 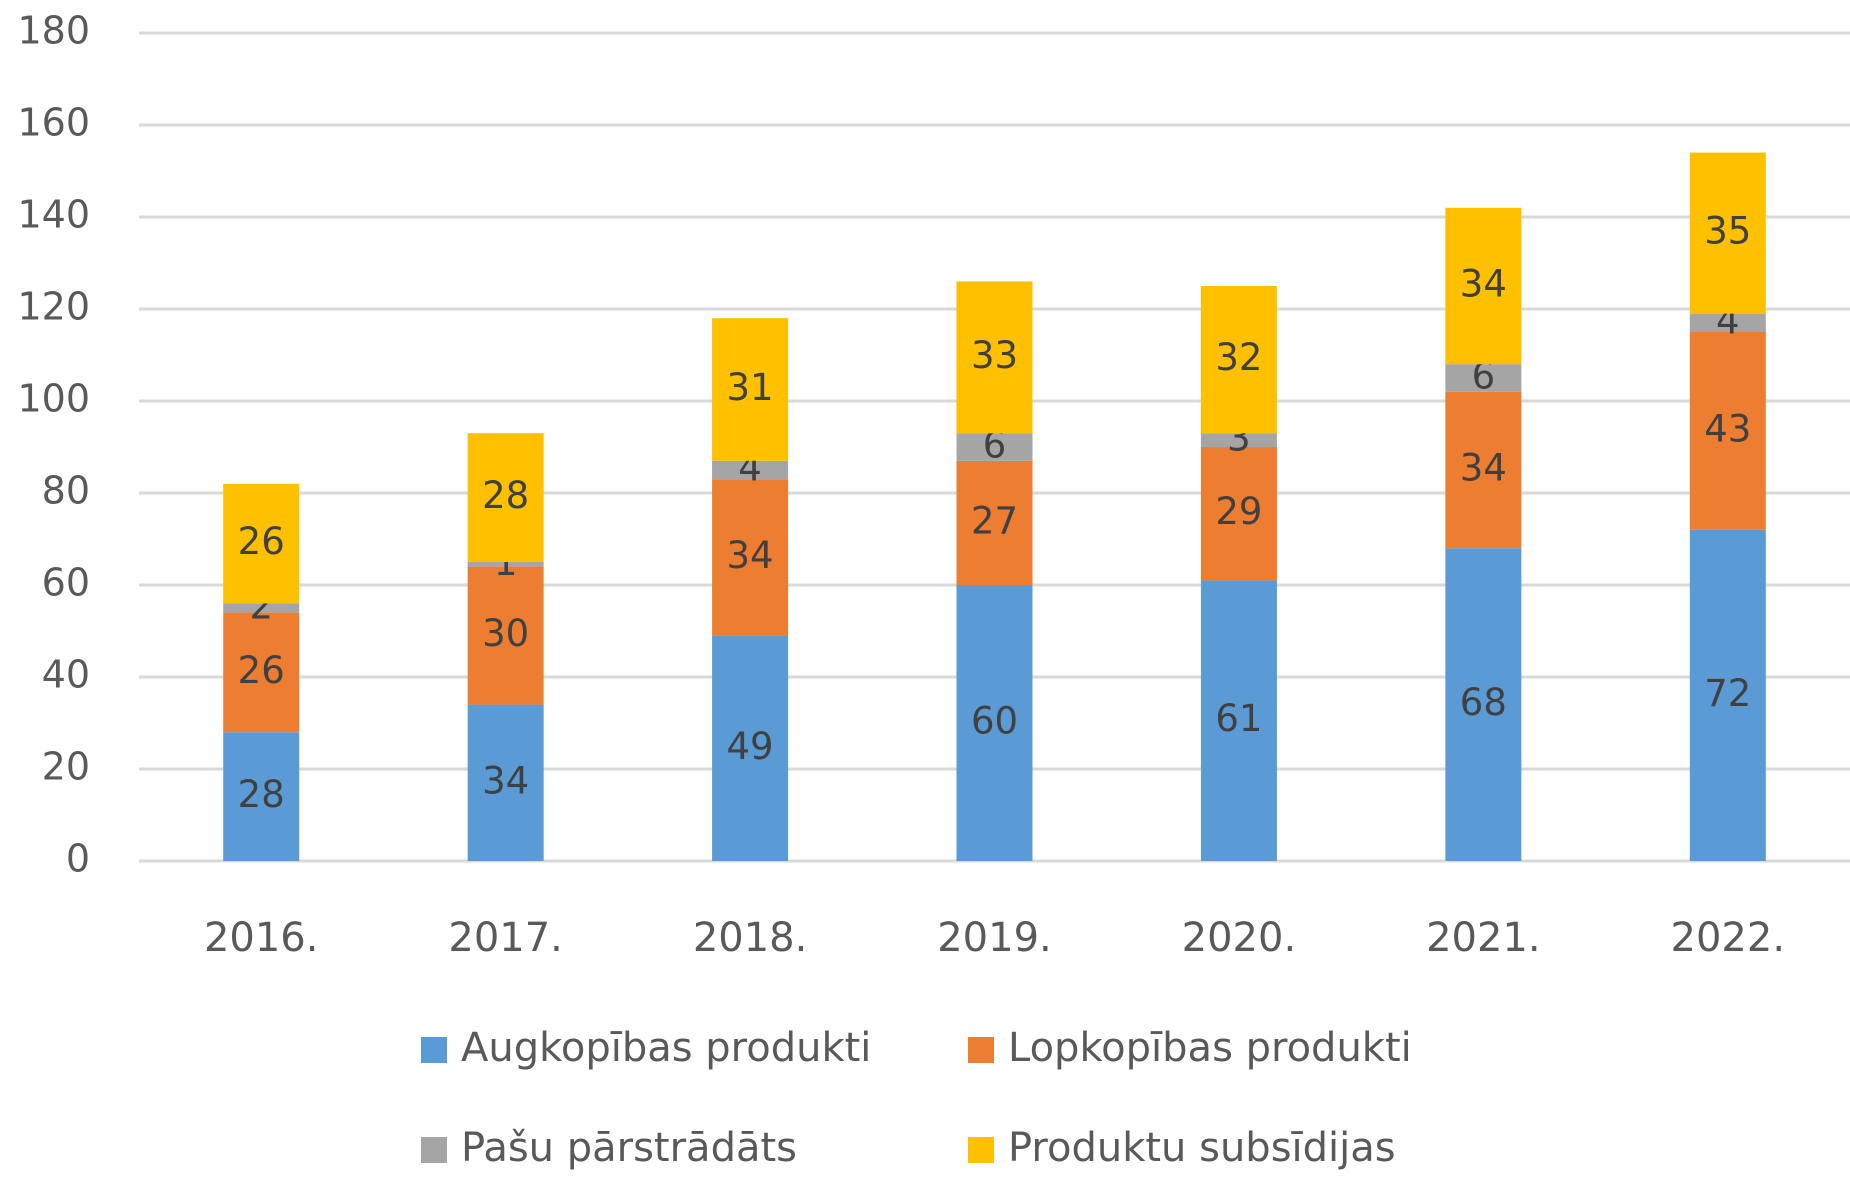 I want to click on data-label: 72, so click(x=1727, y=693).